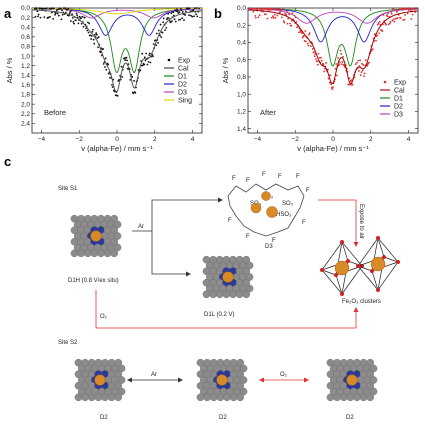  Describe the element at coordinates (361, 221) in the screenshot. I see `expose-label: Expose to air` at that location.